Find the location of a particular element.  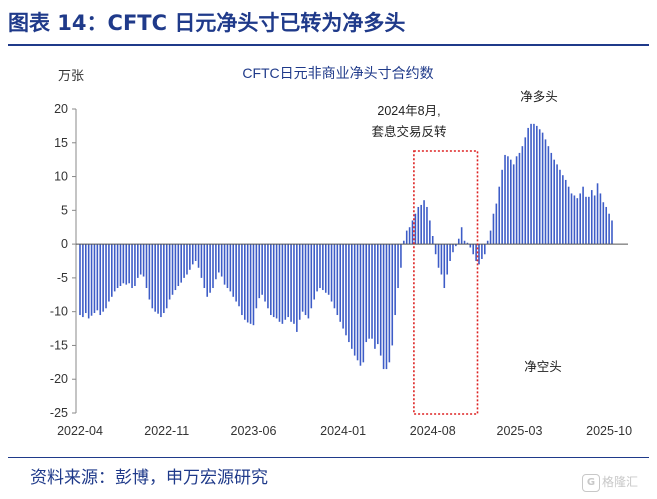

watermark: G 格隆汇 is located at coordinates (610, 482).